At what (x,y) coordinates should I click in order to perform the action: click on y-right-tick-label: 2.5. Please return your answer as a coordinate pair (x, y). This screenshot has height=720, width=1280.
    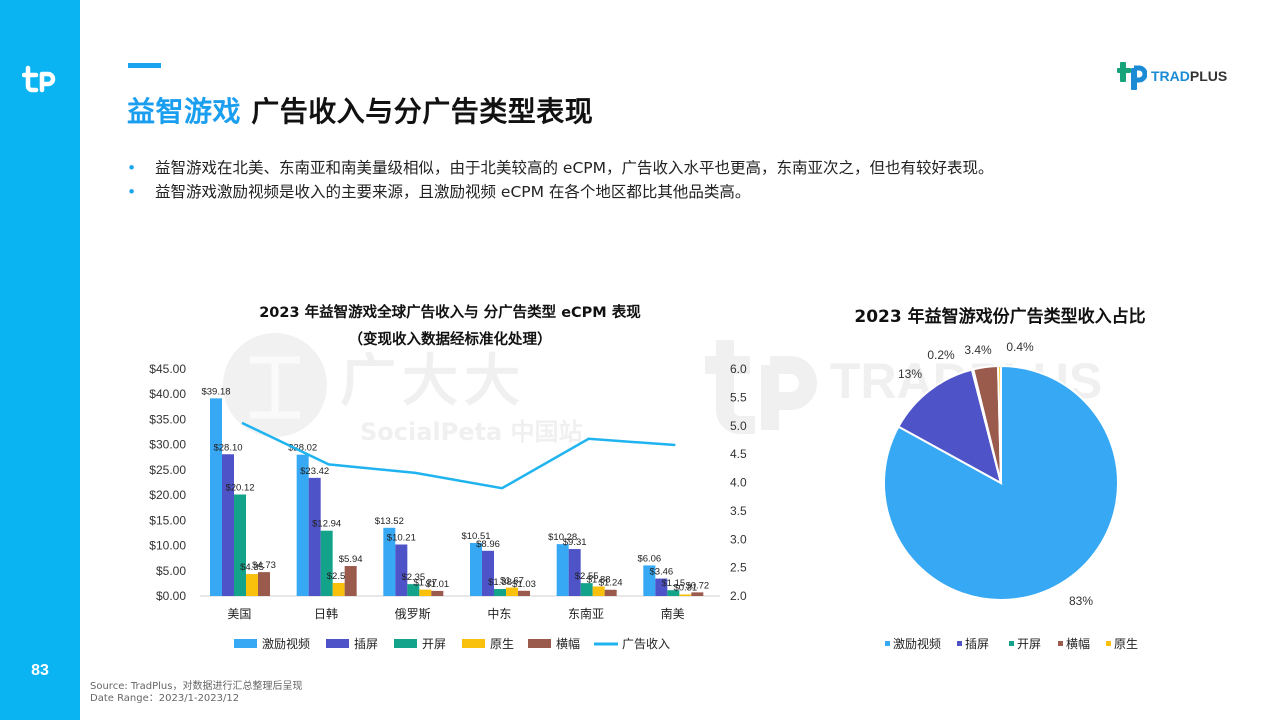
    Looking at the image, I should click on (738, 568).